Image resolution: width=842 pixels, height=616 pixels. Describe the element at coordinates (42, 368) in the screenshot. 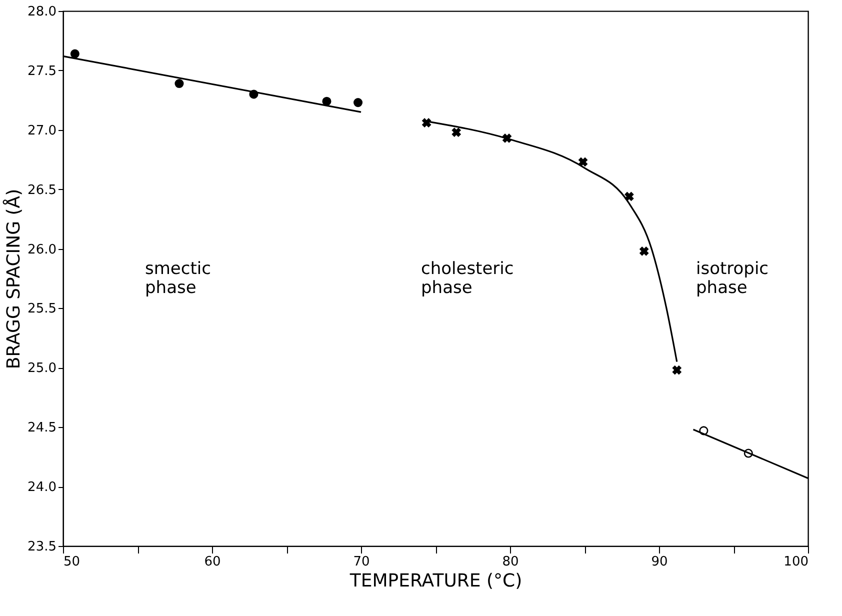

I see `y-tick-label: 25.0` at that location.